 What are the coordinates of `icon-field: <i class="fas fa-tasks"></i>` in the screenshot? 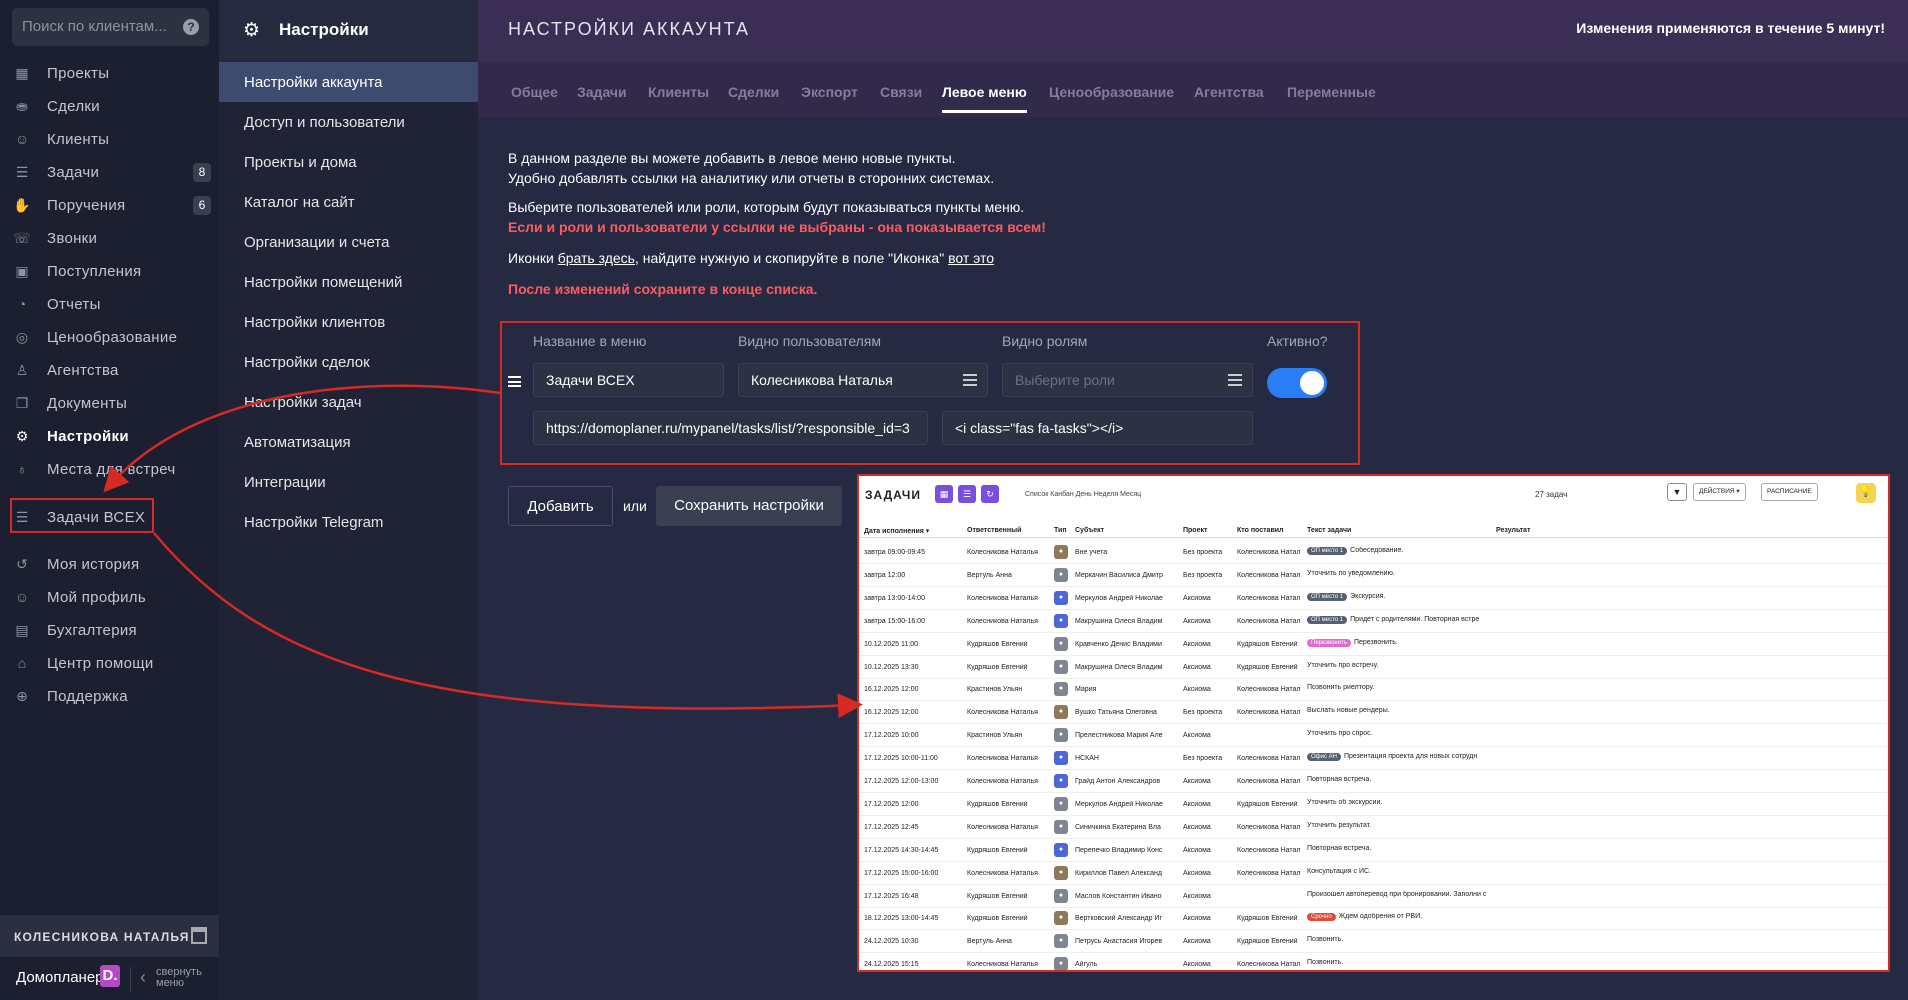 It's located at (1097, 428).